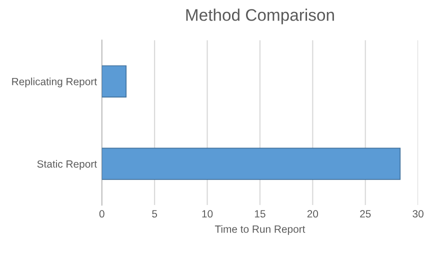 This screenshot has height=268, width=441. Describe the element at coordinates (418, 214) in the screenshot. I see `x-tick-label: 30` at that location.